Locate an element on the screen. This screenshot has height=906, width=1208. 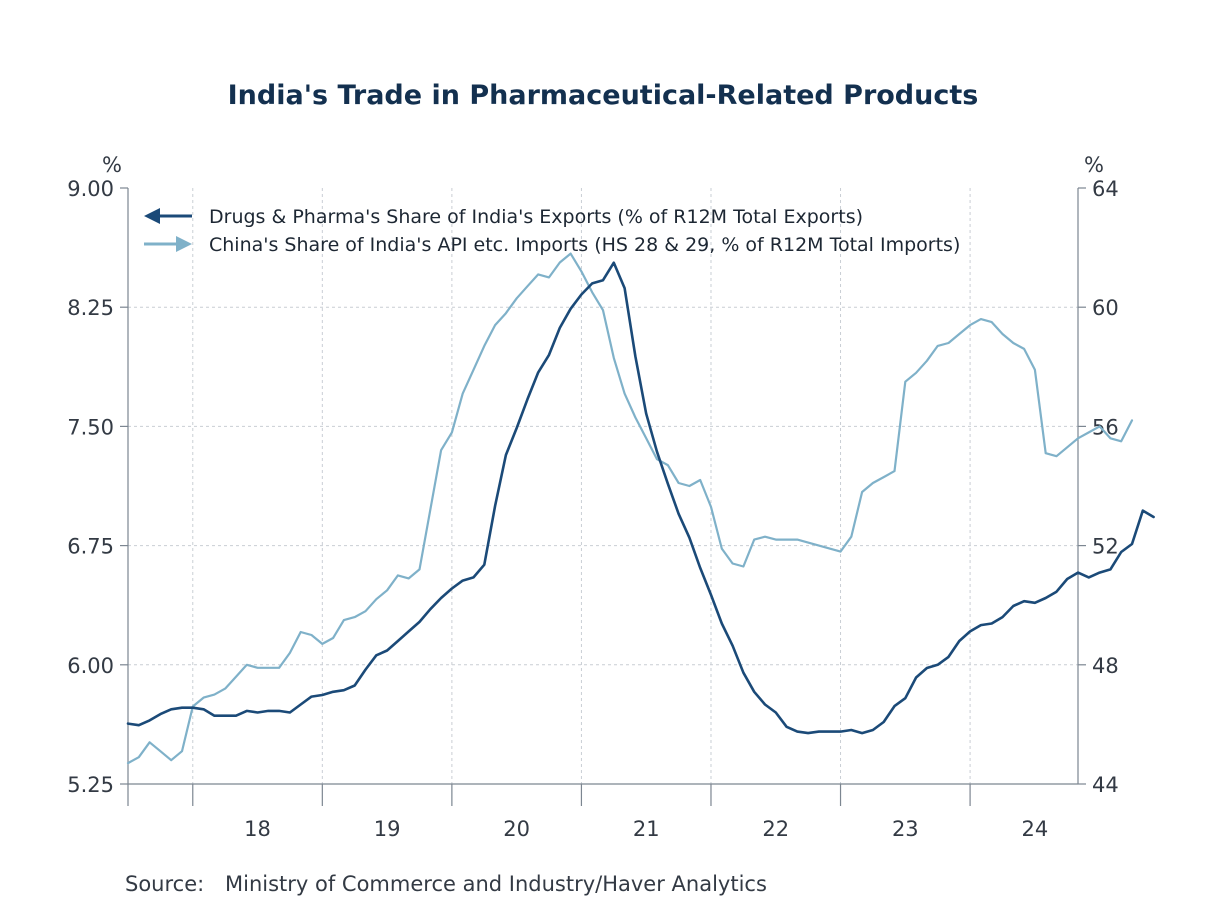
right-axis-unit: % is located at coordinates (1094, 165).